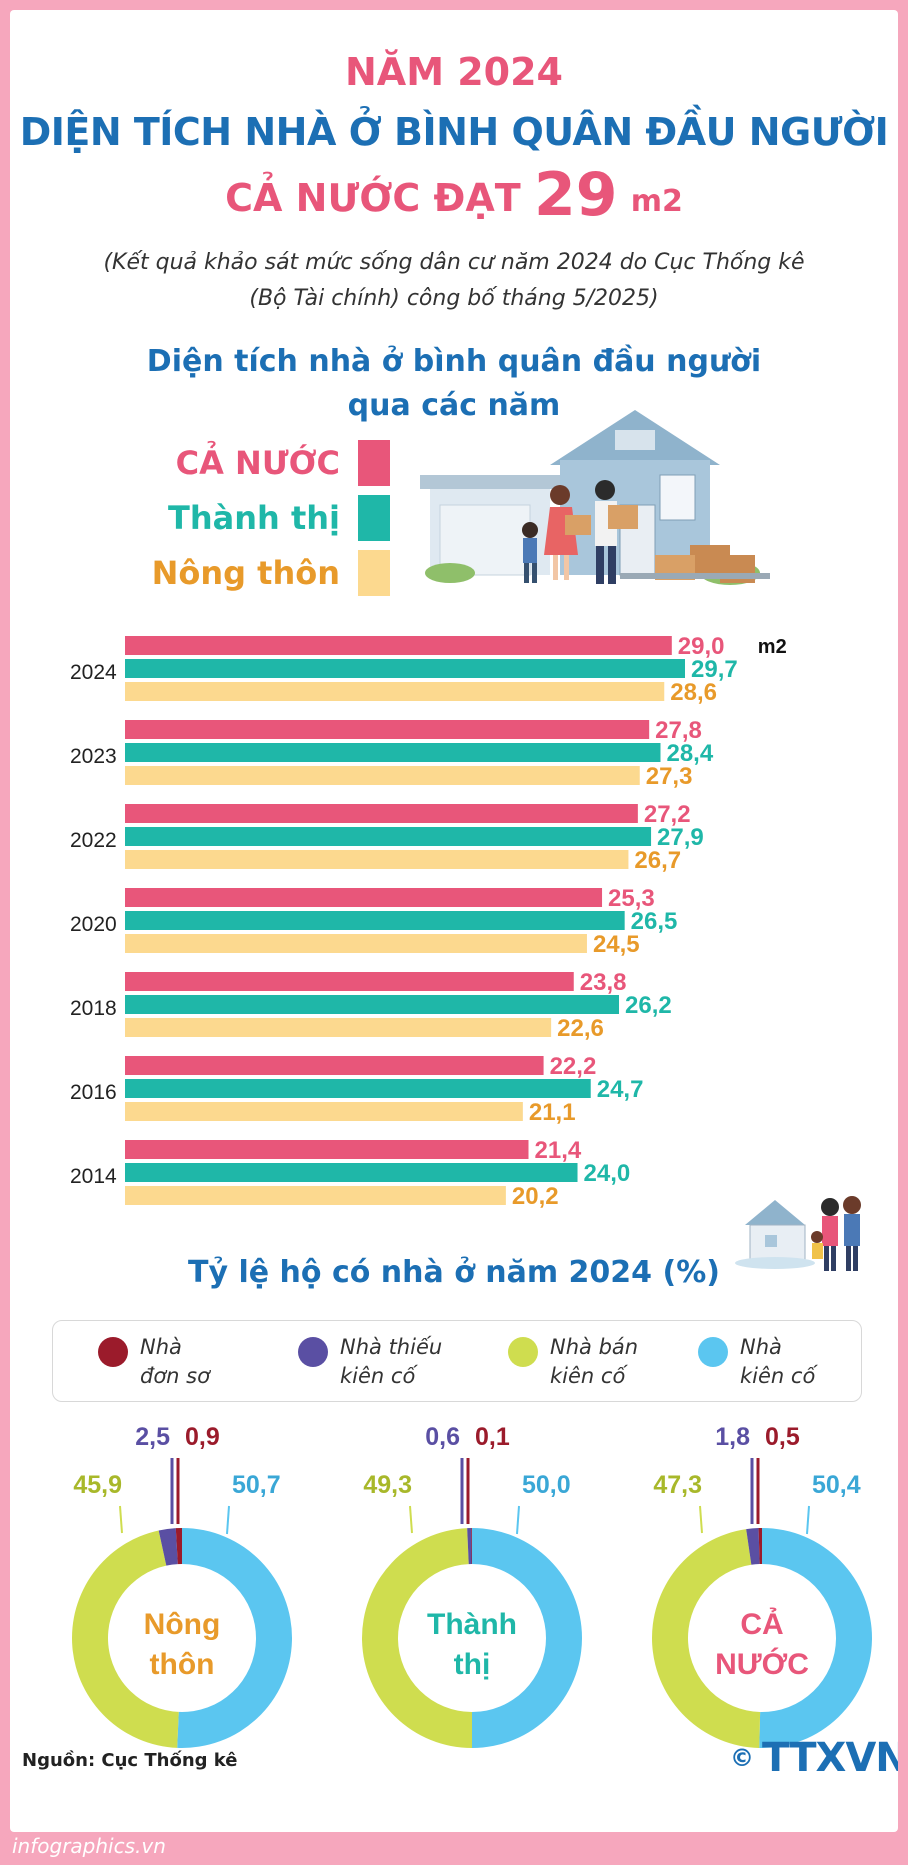  Describe the element at coordinates (454, 132) in the screenshot. I see `title-main: DIỆN TÍCH NHÀ Ở BÌNH QUÂN ĐẦU NGƯỜI` at that location.